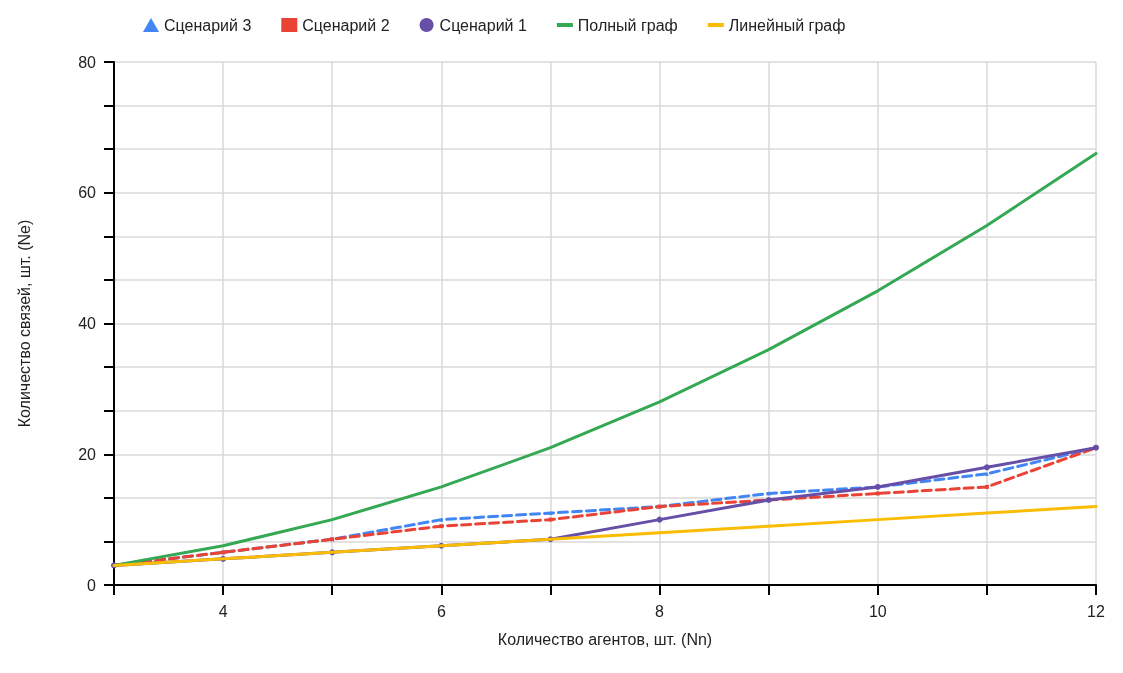  What do you see at coordinates (24, 323) in the screenshot?
I see `y-axis-title: Количество связей, шт. (Ne)` at bounding box center [24, 323].